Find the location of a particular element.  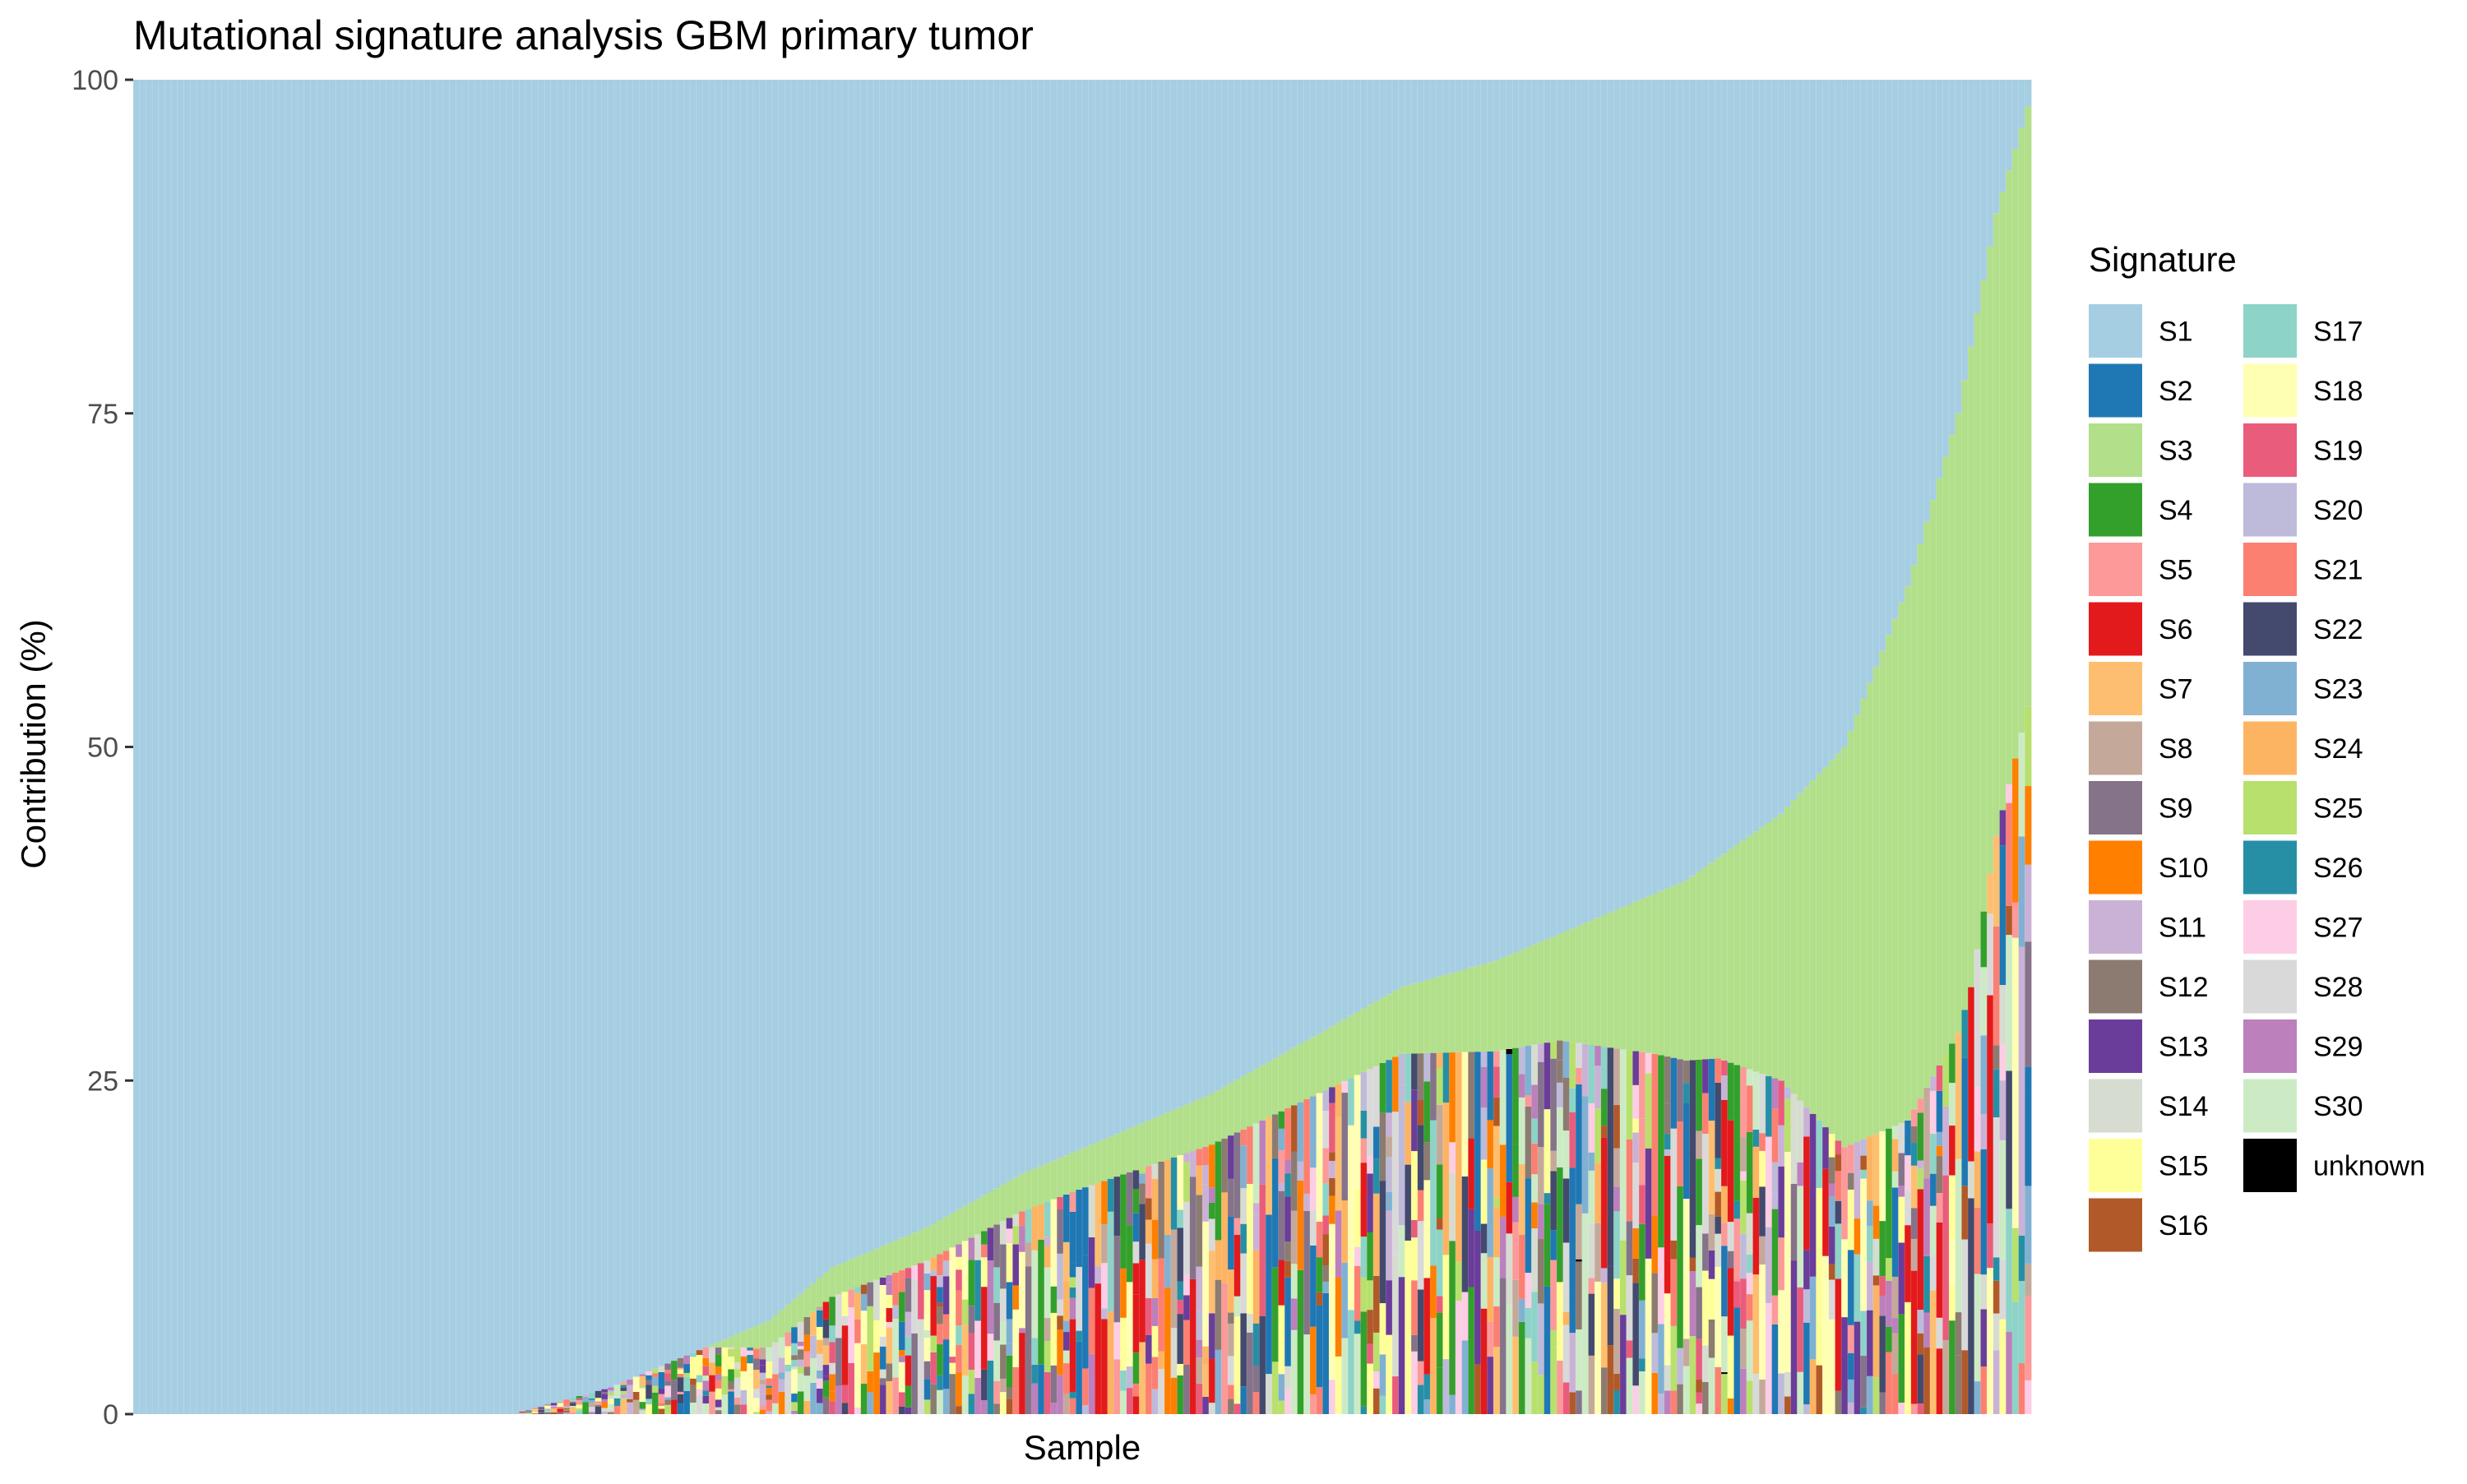

legend-label-s11: S11 is located at coordinates (2182, 928).